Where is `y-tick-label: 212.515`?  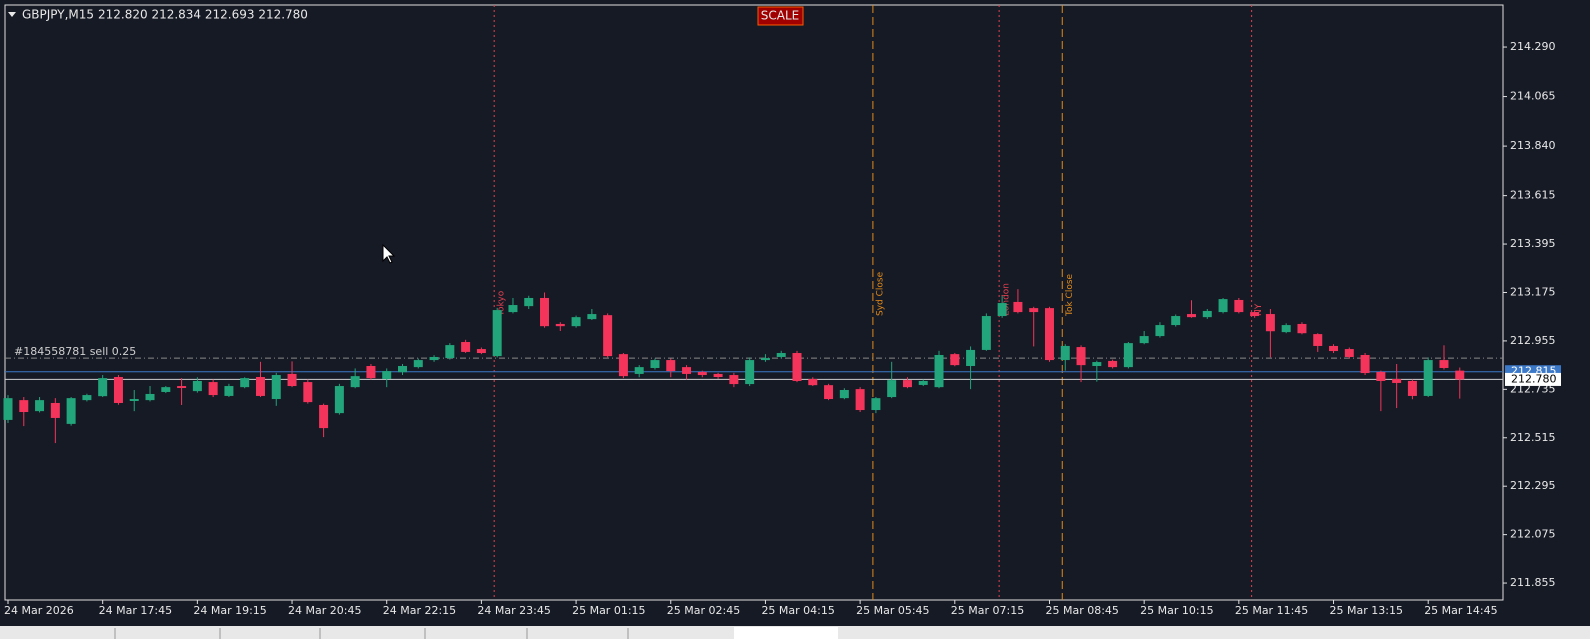
y-tick-label: 212.515 is located at coordinates (1533, 437).